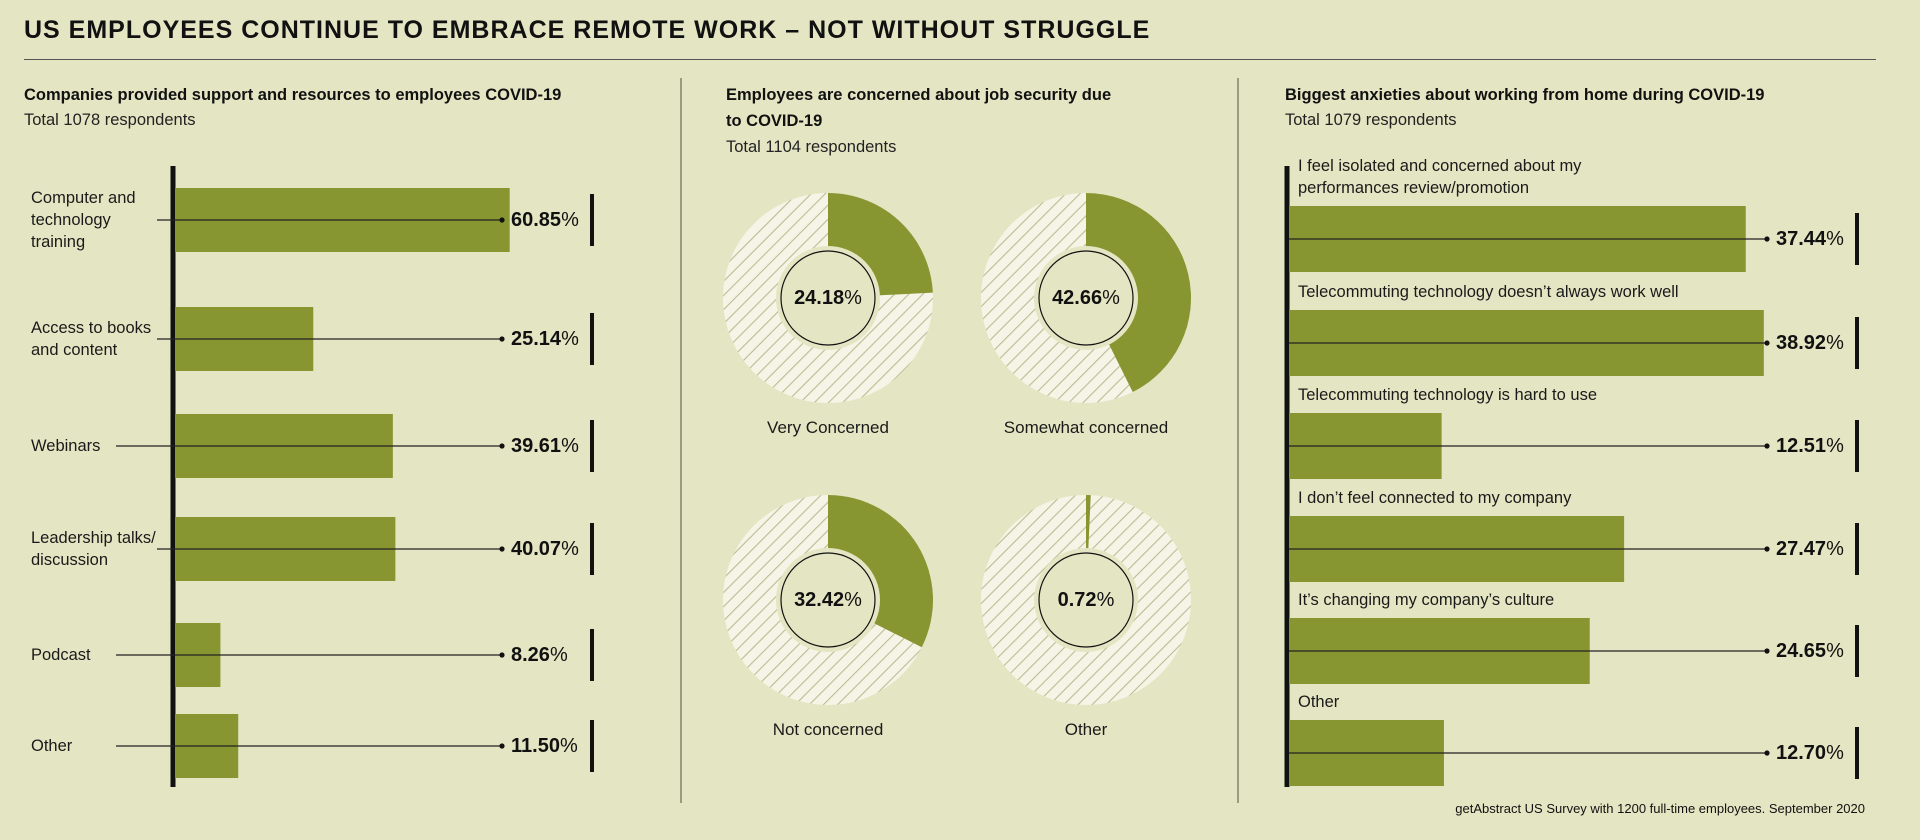 This screenshot has height=840, width=1920. What do you see at coordinates (545, 446) in the screenshot?
I see `panel1-value-label-2: 39.61%` at bounding box center [545, 446].